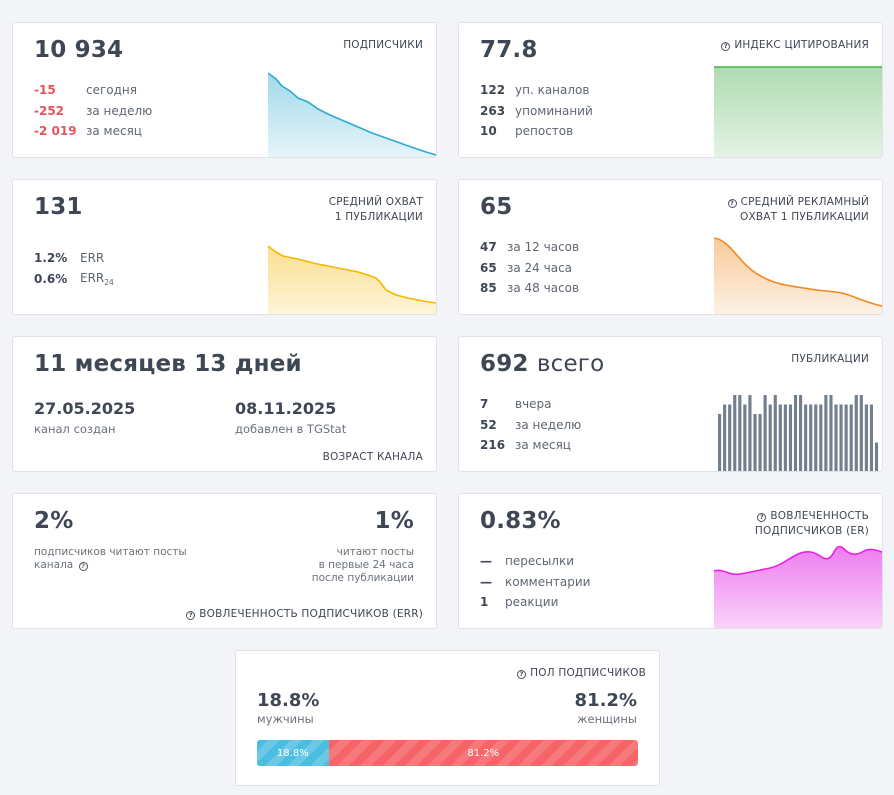  I want to click on stat-value: -15, so click(45, 90).